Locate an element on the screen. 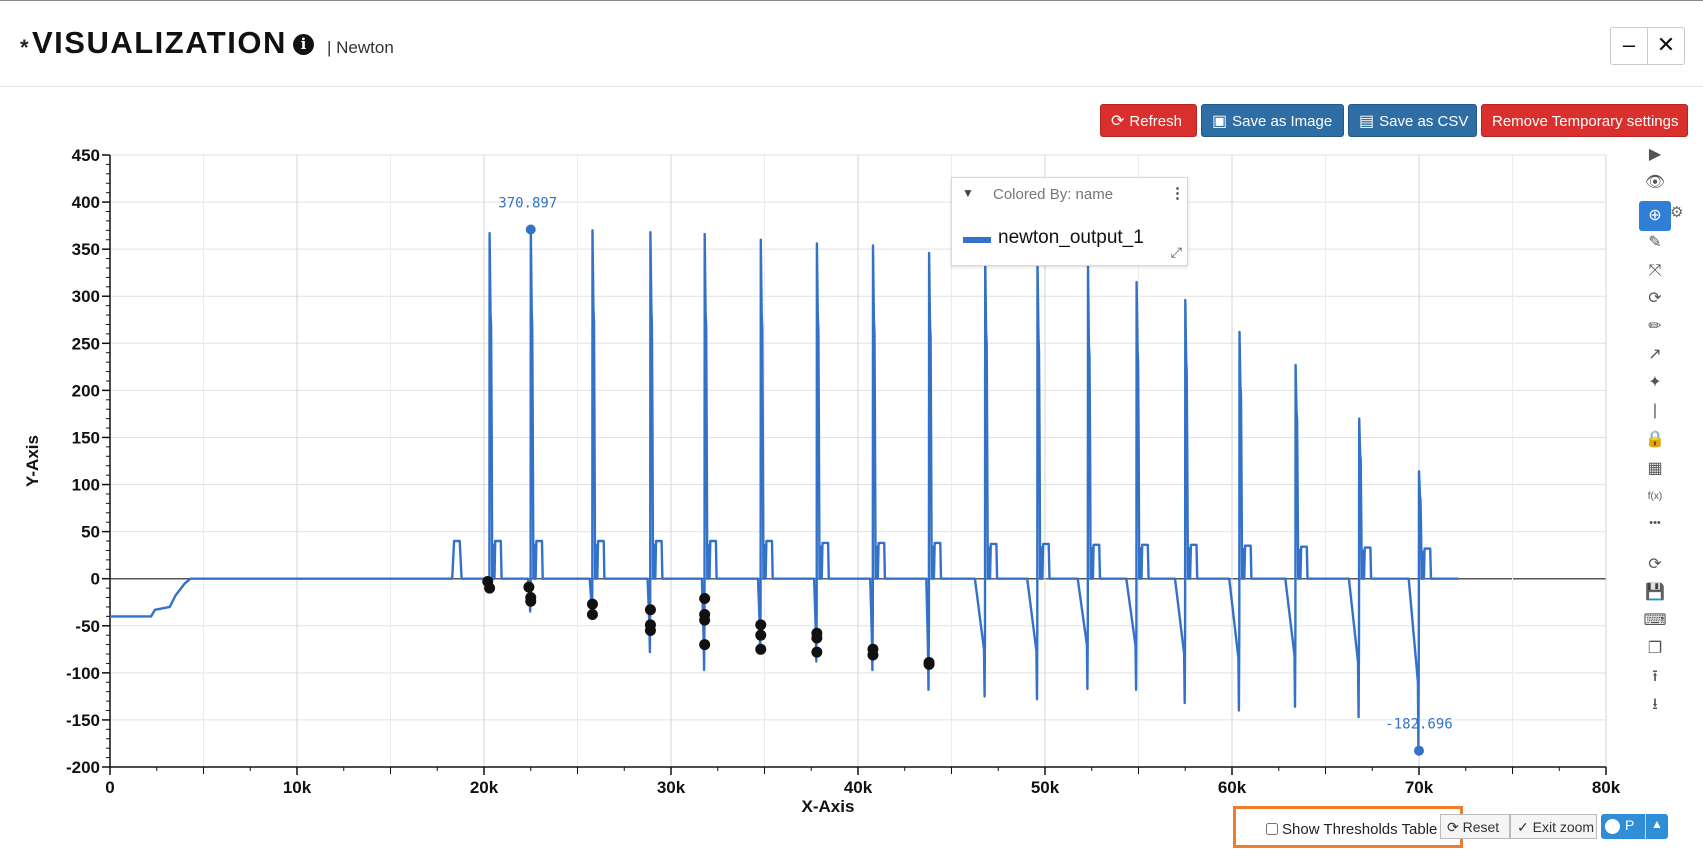  more-icon: ••• is located at coordinates (1655, 523).